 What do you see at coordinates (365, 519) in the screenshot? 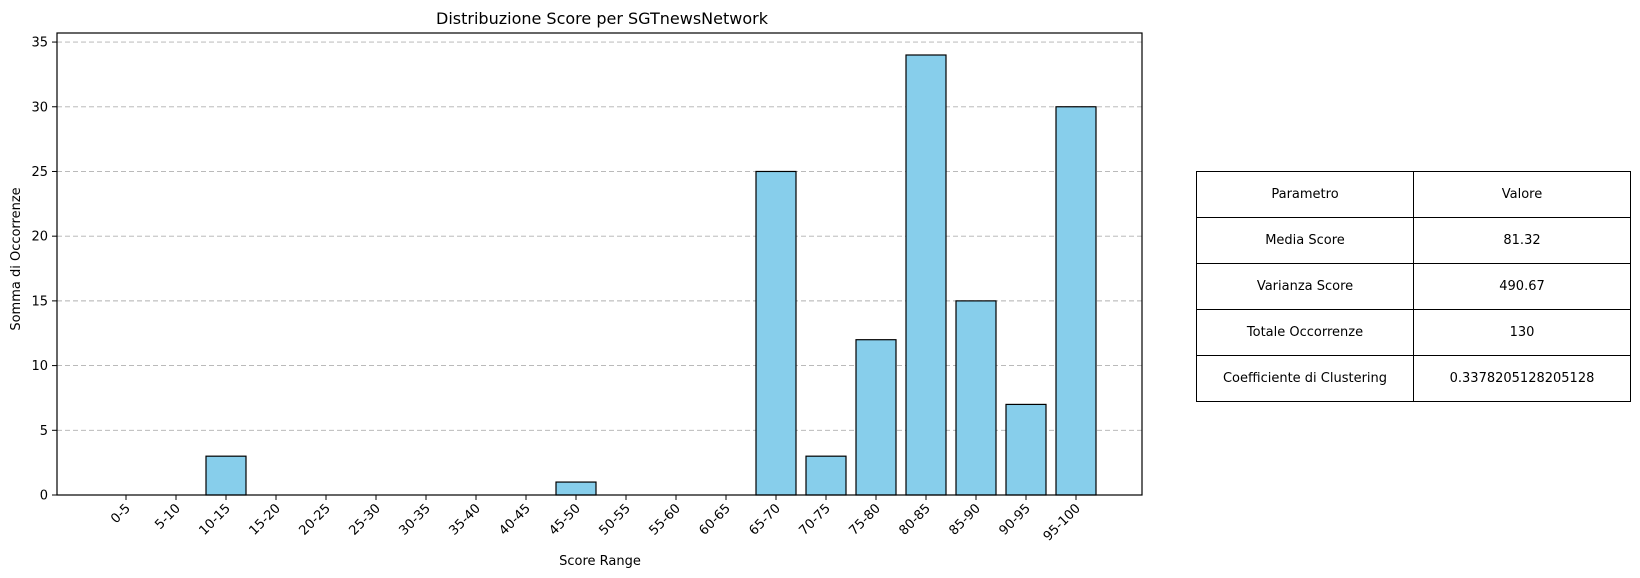
I see `x-tick-label: 25-30` at bounding box center [365, 519].